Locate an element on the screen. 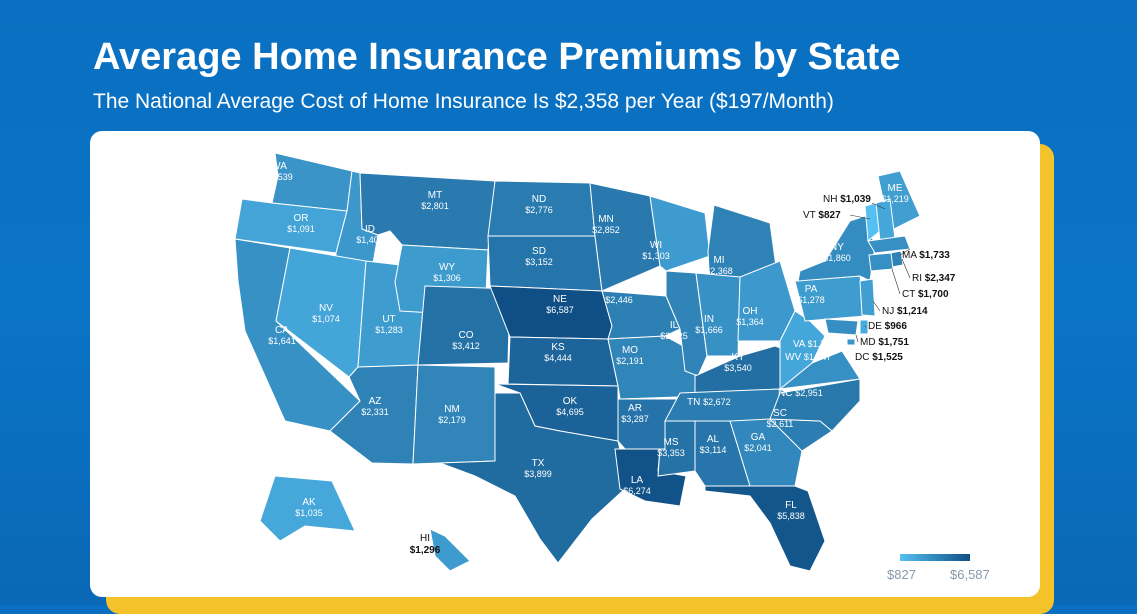 Image resolution: width=1137 pixels, height=614 pixels. state-label-ok-abbr: OK is located at coordinates (570, 401).